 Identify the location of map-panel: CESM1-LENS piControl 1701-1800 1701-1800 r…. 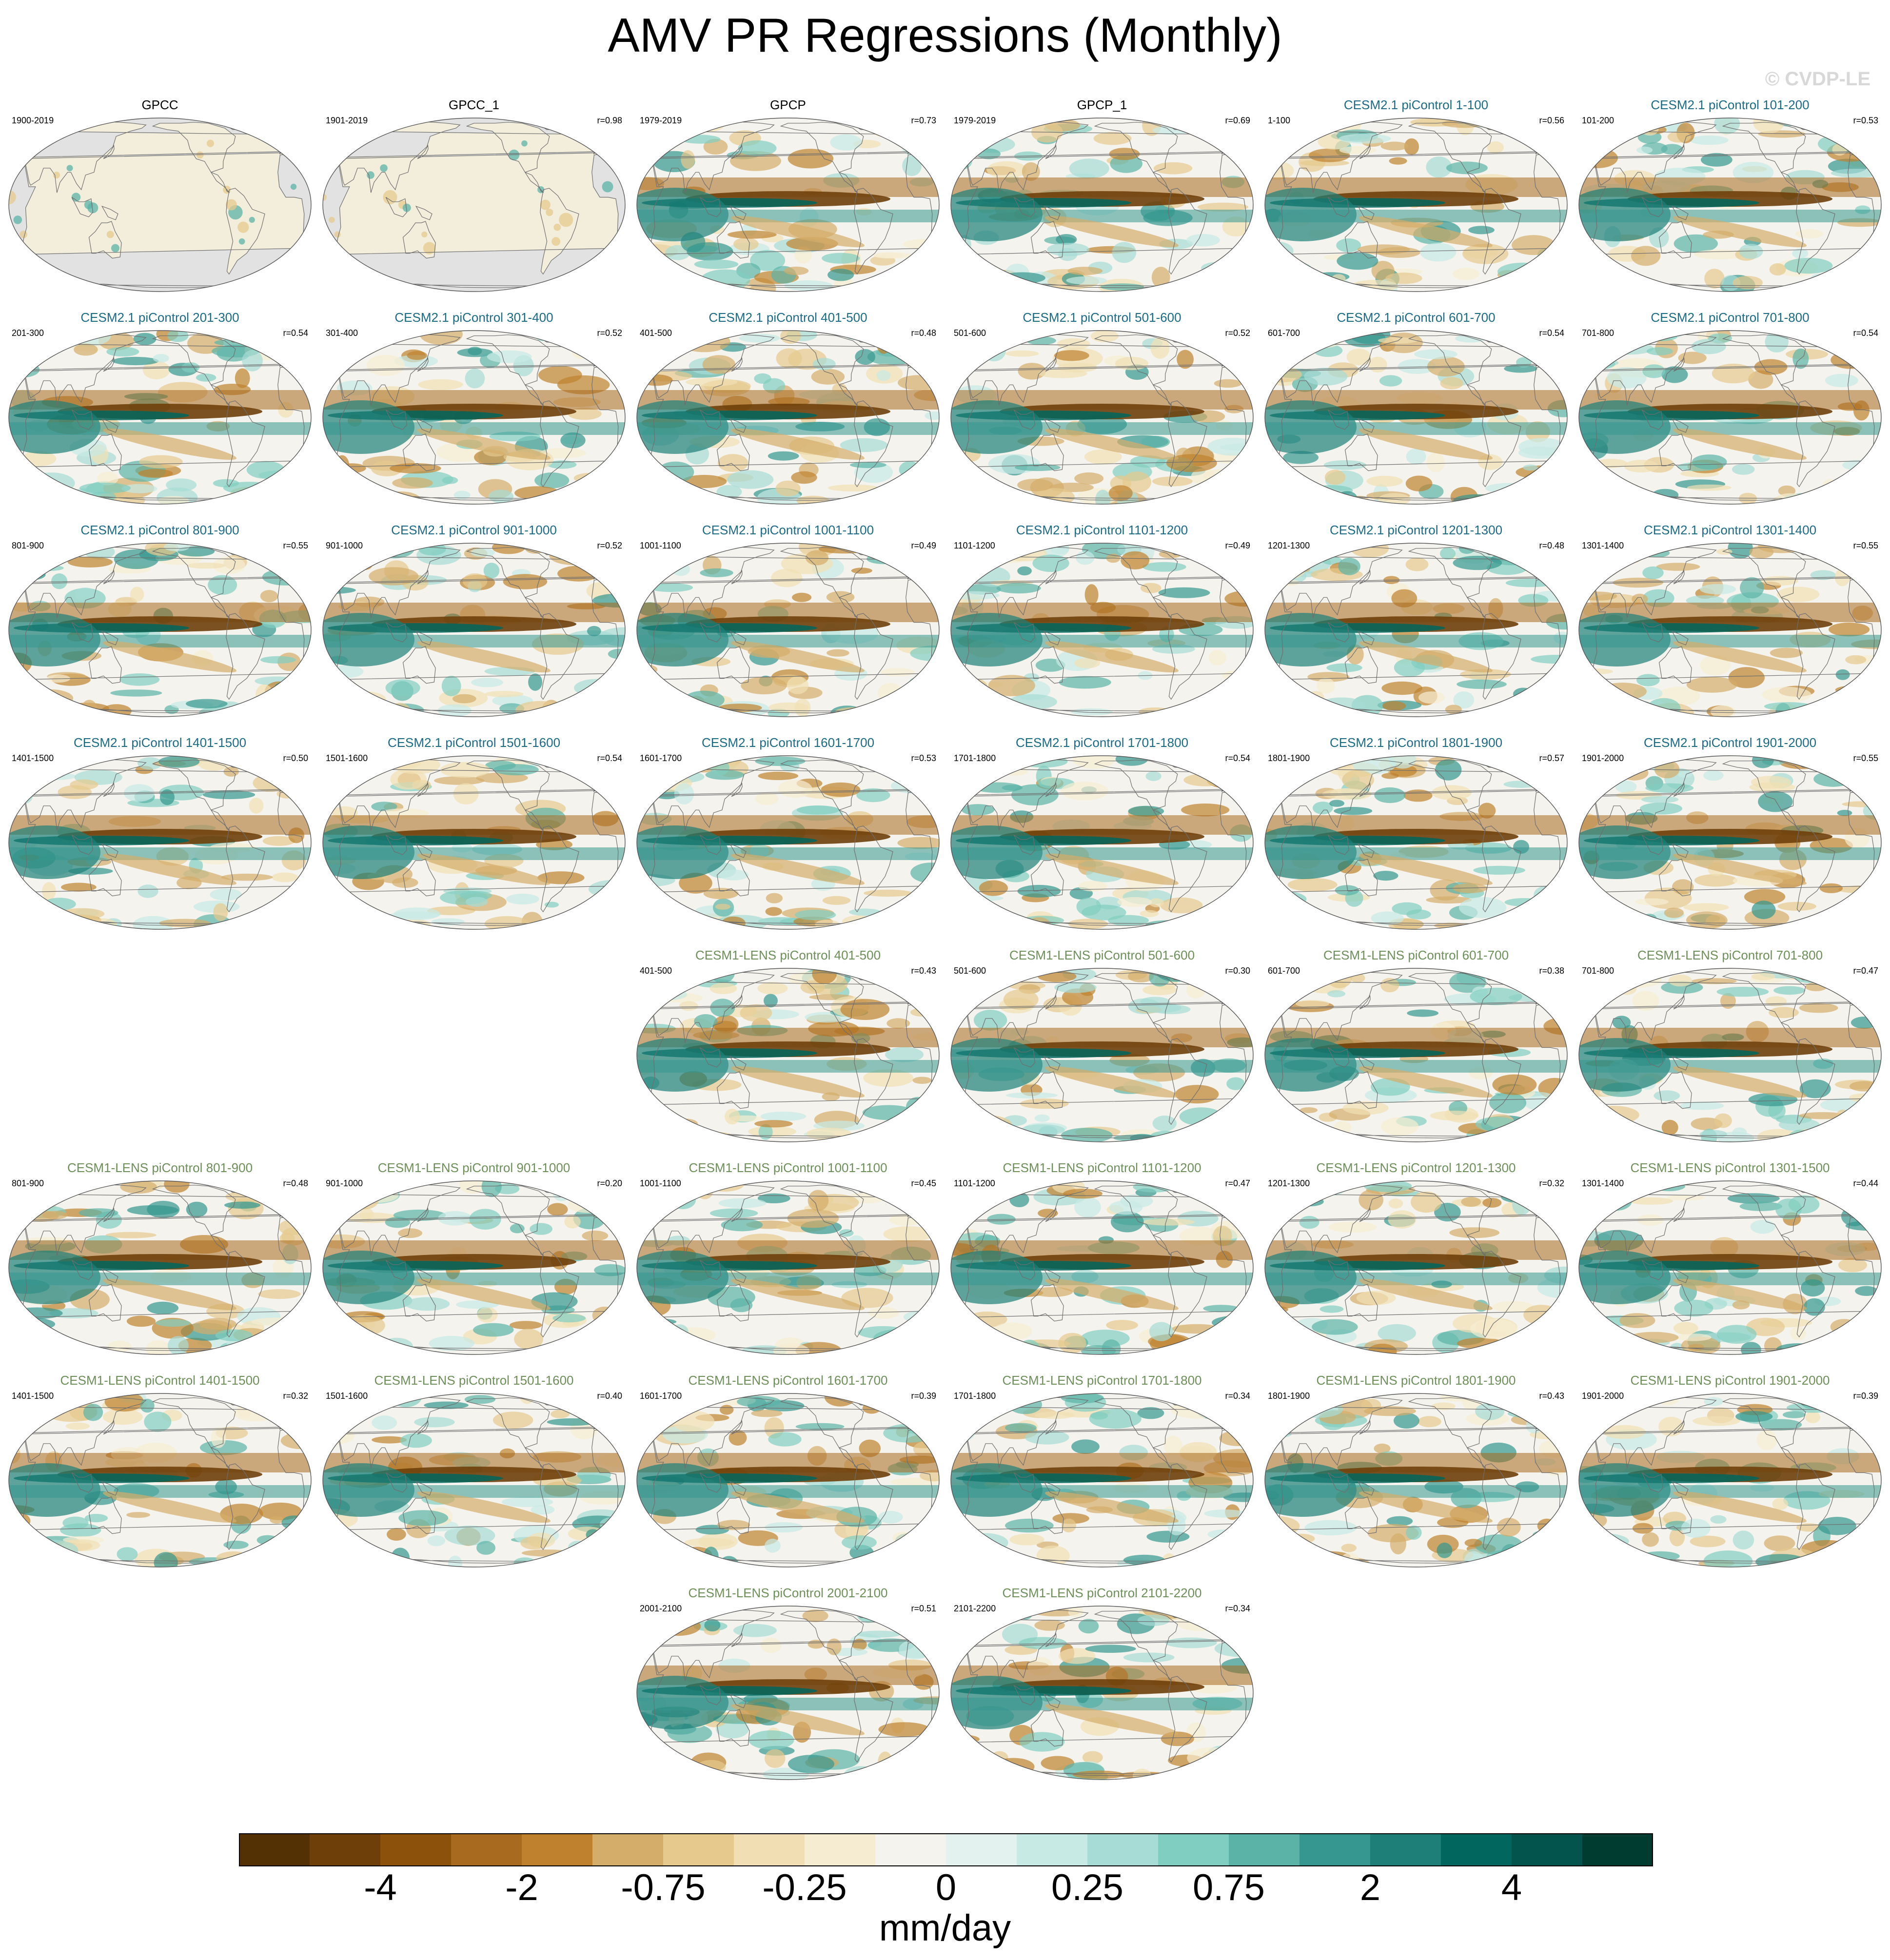
(1102, 1470).